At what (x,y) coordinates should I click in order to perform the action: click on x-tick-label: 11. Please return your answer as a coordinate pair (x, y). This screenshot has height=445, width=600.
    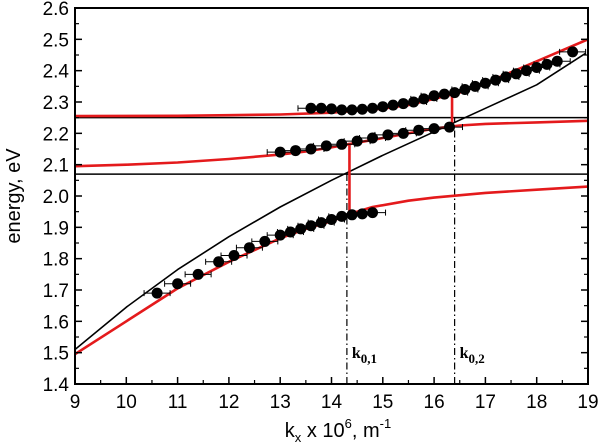
    Looking at the image, I should click on (178, 402).